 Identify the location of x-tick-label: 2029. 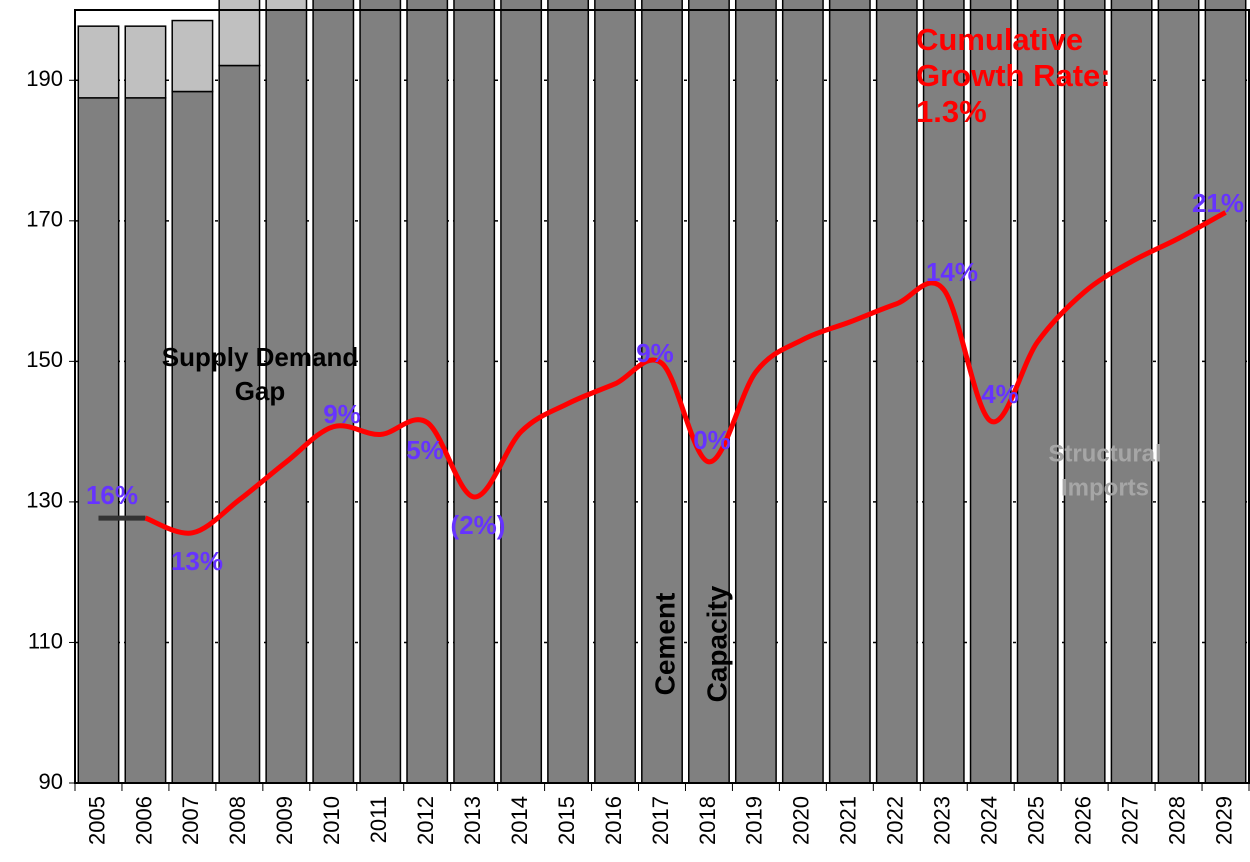
(1223, 820).